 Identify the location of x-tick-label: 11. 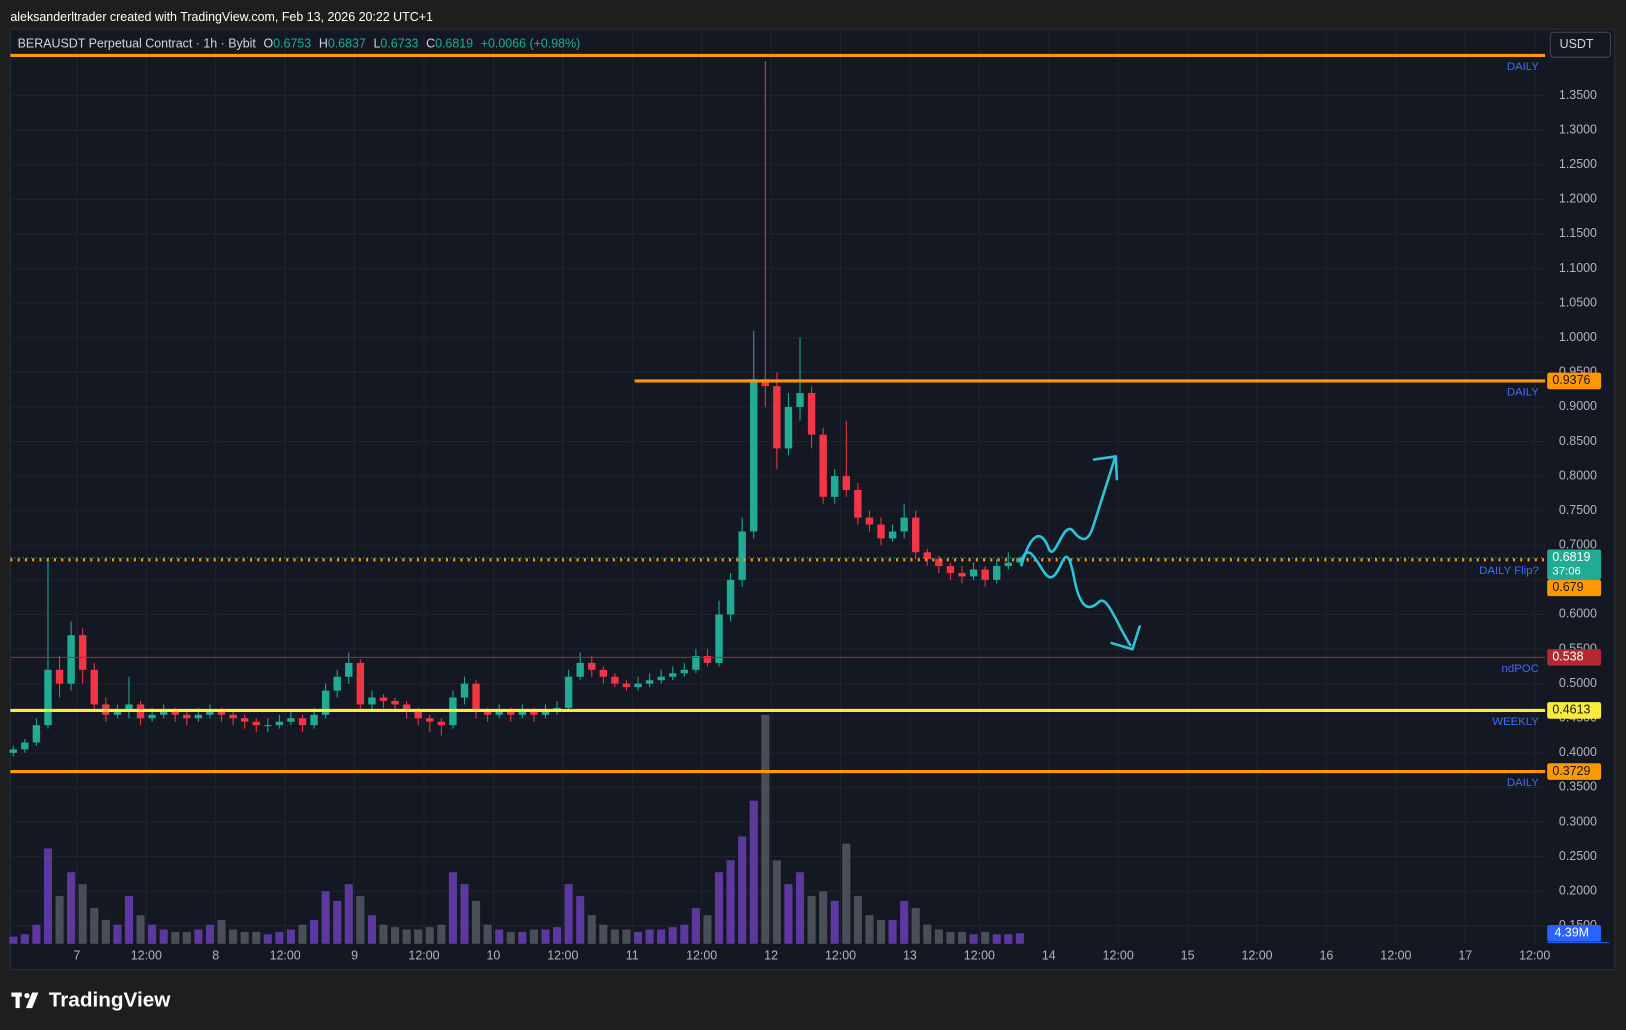
(632, 956).